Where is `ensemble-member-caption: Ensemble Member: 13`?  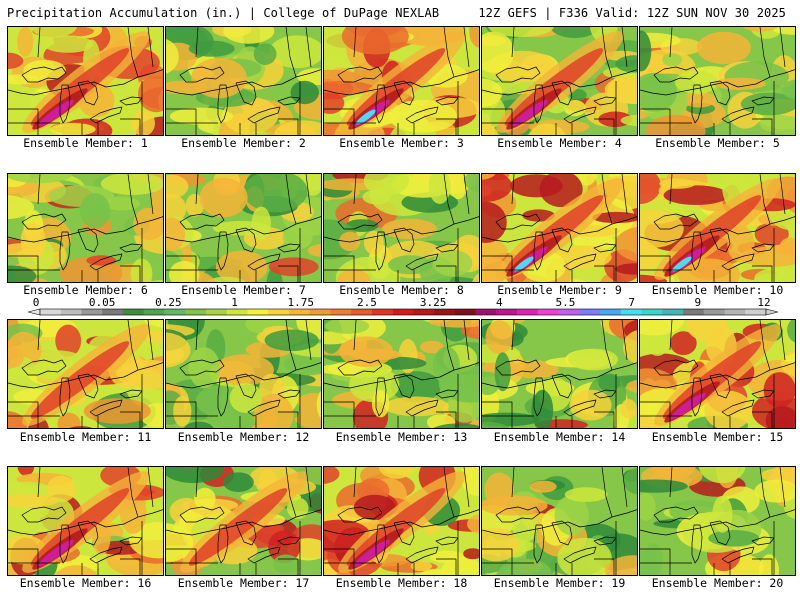
ensemble-member-caption: Ensemble Member: 13 is located at coordinates (401, 437).